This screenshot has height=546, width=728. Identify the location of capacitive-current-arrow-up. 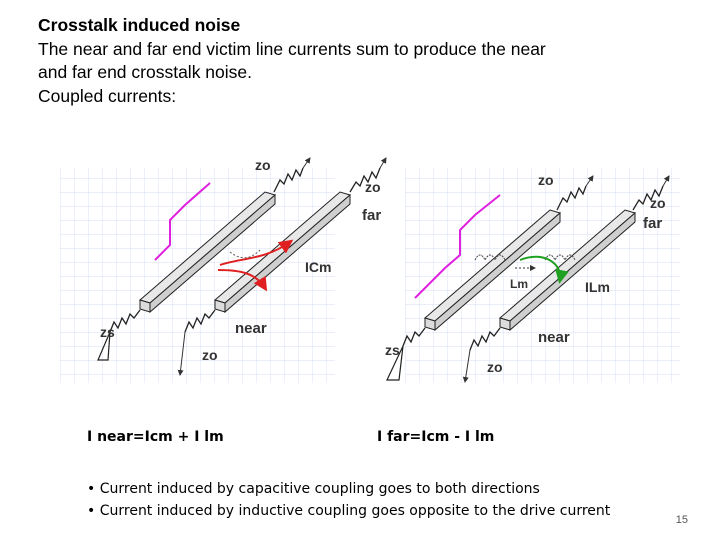
(256, 252).